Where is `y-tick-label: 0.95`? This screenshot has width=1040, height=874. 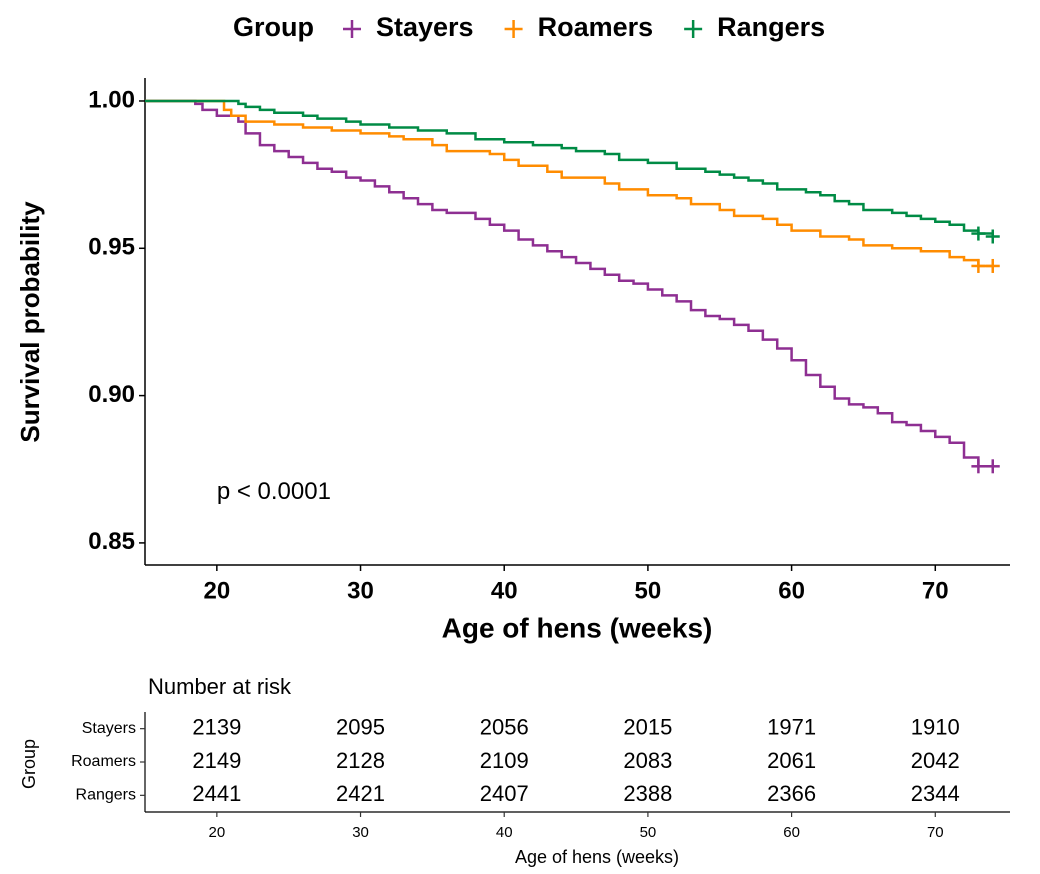
y-tick-label: 0.95 is located at coordinates (111, 247).